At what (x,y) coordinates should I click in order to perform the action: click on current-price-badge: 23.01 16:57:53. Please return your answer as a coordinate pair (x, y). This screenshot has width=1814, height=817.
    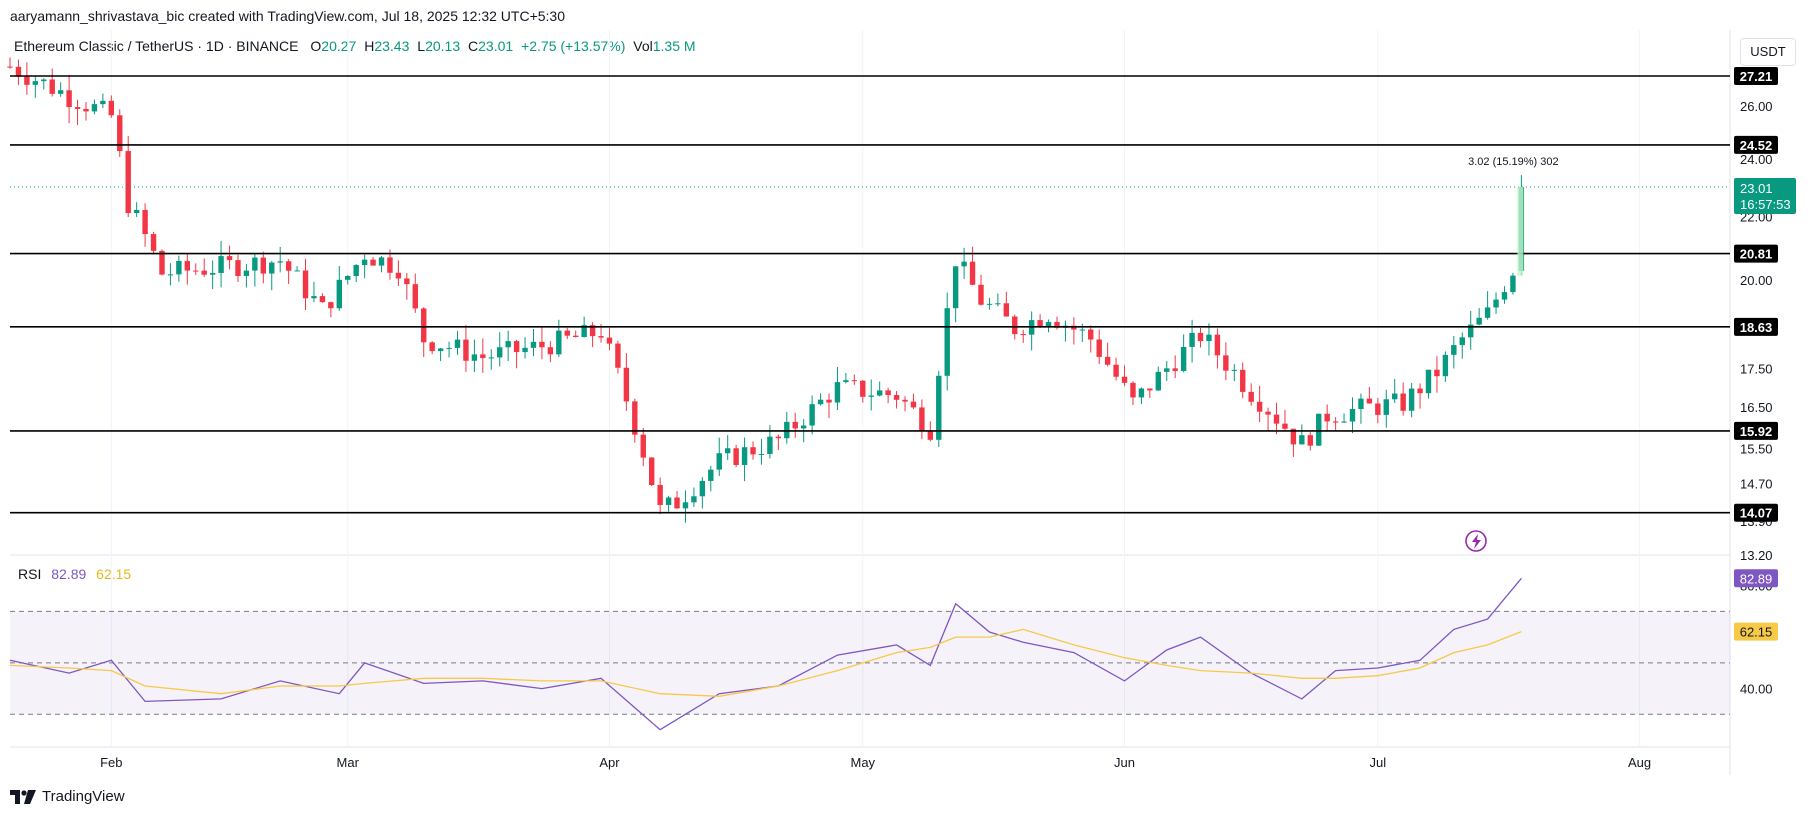
    Looking at the image, I should click on (1765, 196).